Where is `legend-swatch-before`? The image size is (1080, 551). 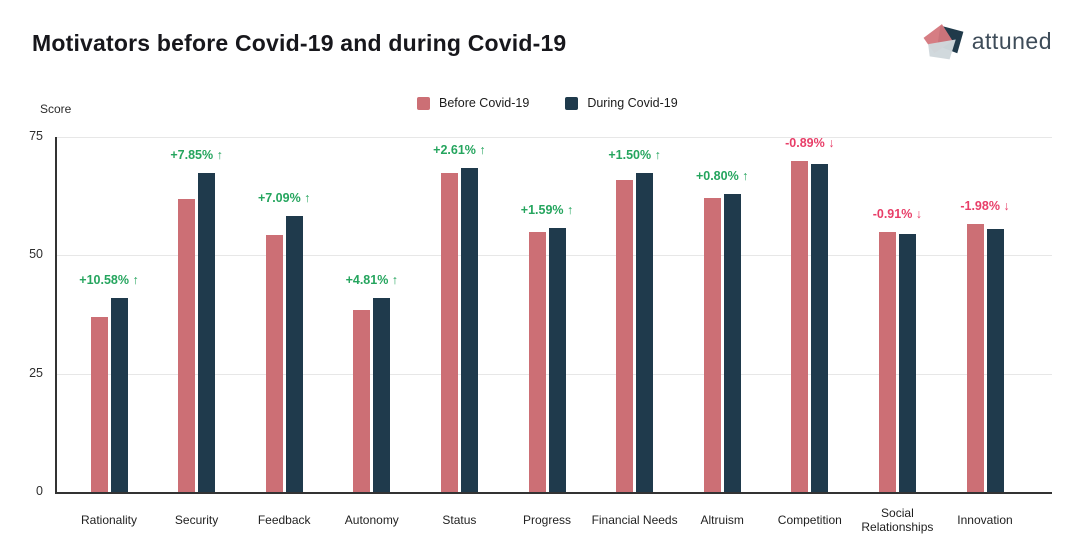
legend-swatch-before is located at coordinates (423, 103).